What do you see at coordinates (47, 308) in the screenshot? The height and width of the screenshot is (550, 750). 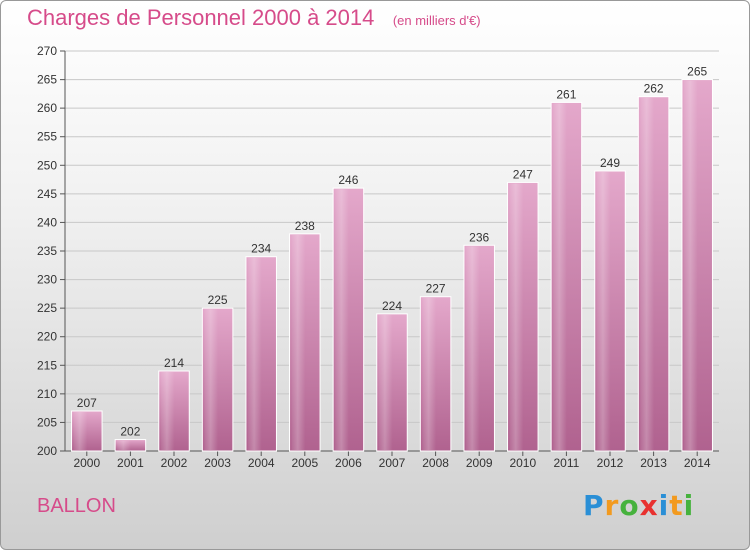 I see `y-tick-label: 225` at bounding box center [47, 308].